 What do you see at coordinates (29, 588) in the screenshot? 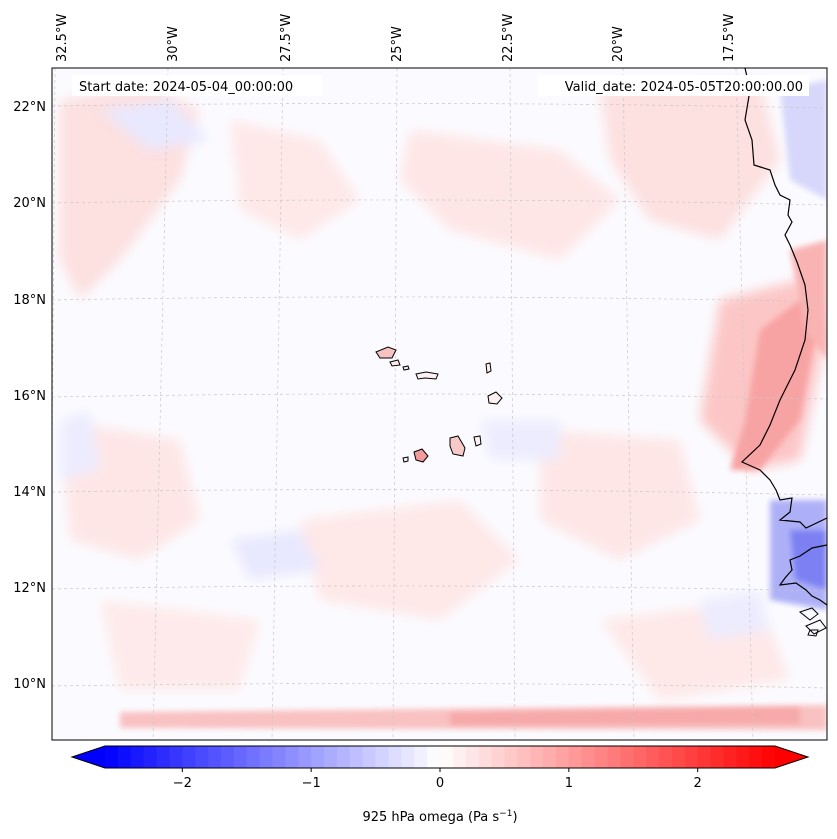
I see `lat-label: 12°N` at bounding box center [29, 588].